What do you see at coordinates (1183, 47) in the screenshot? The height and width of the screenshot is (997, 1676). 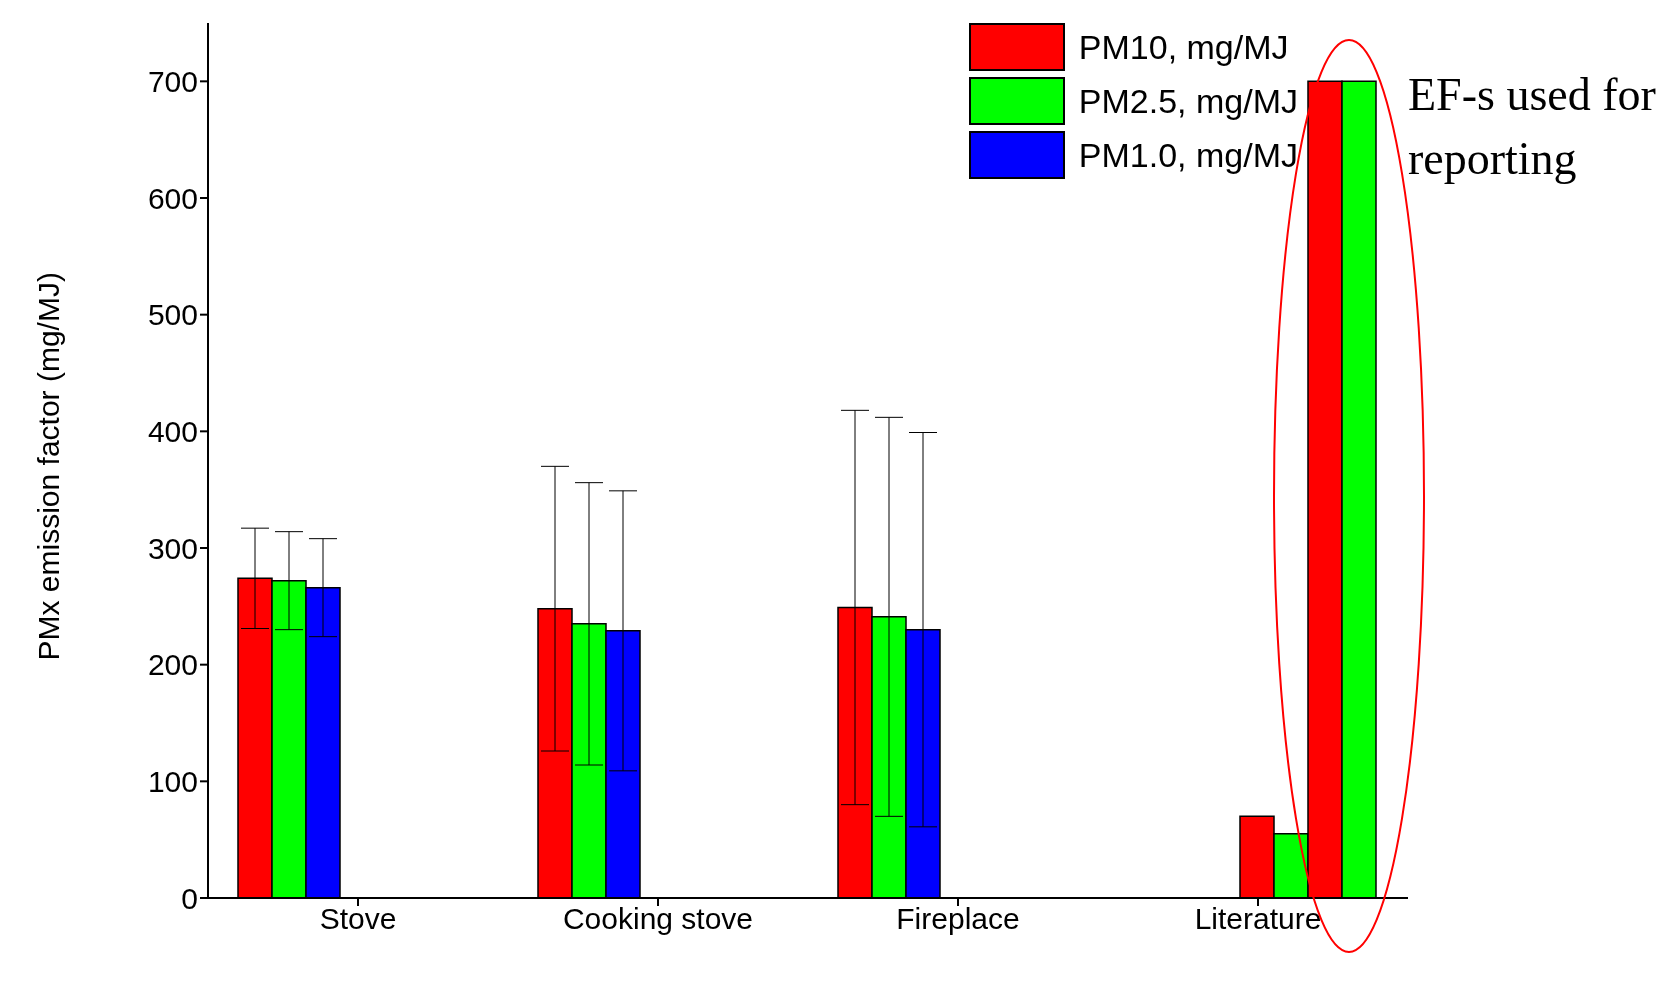 I see `legend-label: PM10, mg/MJ` at bounding box center [1183, 47].